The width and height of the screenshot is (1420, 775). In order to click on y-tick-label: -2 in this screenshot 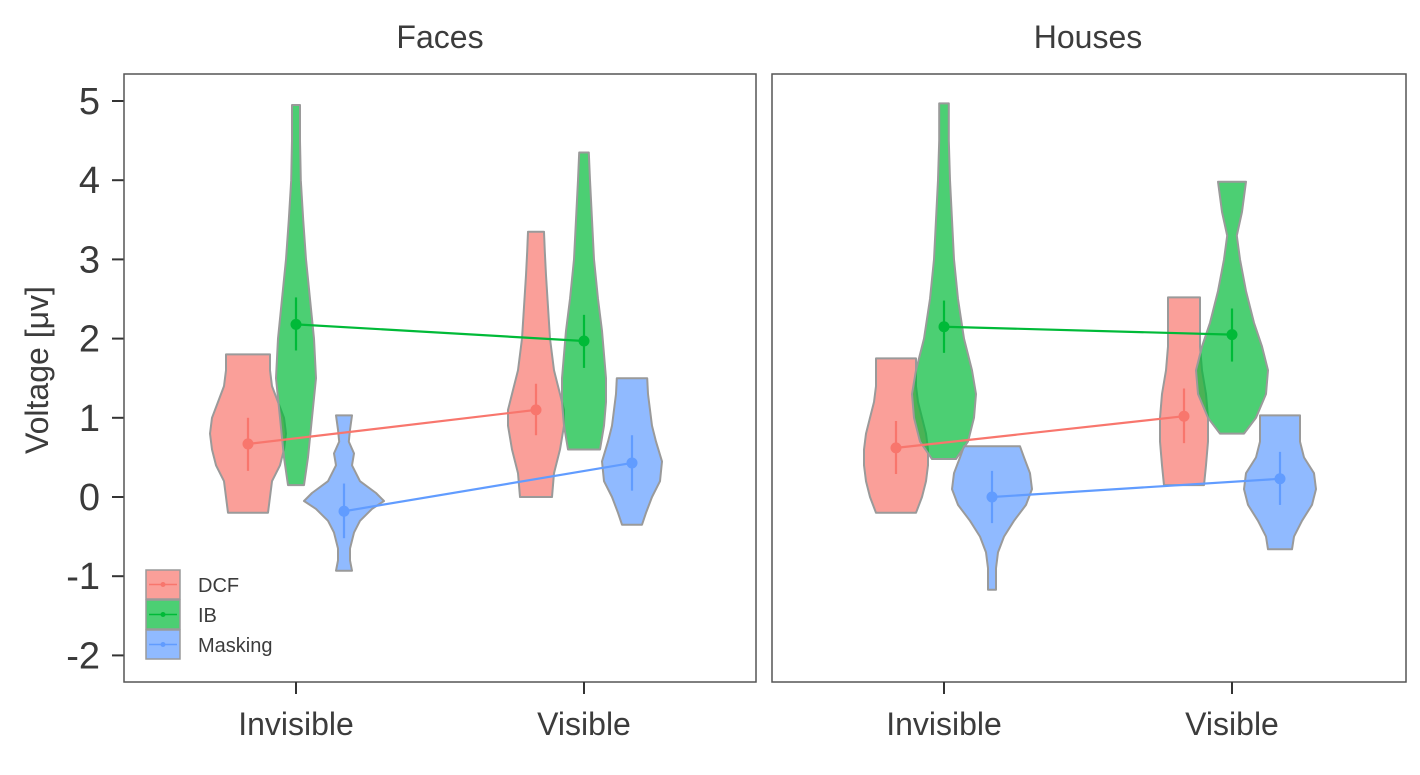, I will do `click(83, 656)`.